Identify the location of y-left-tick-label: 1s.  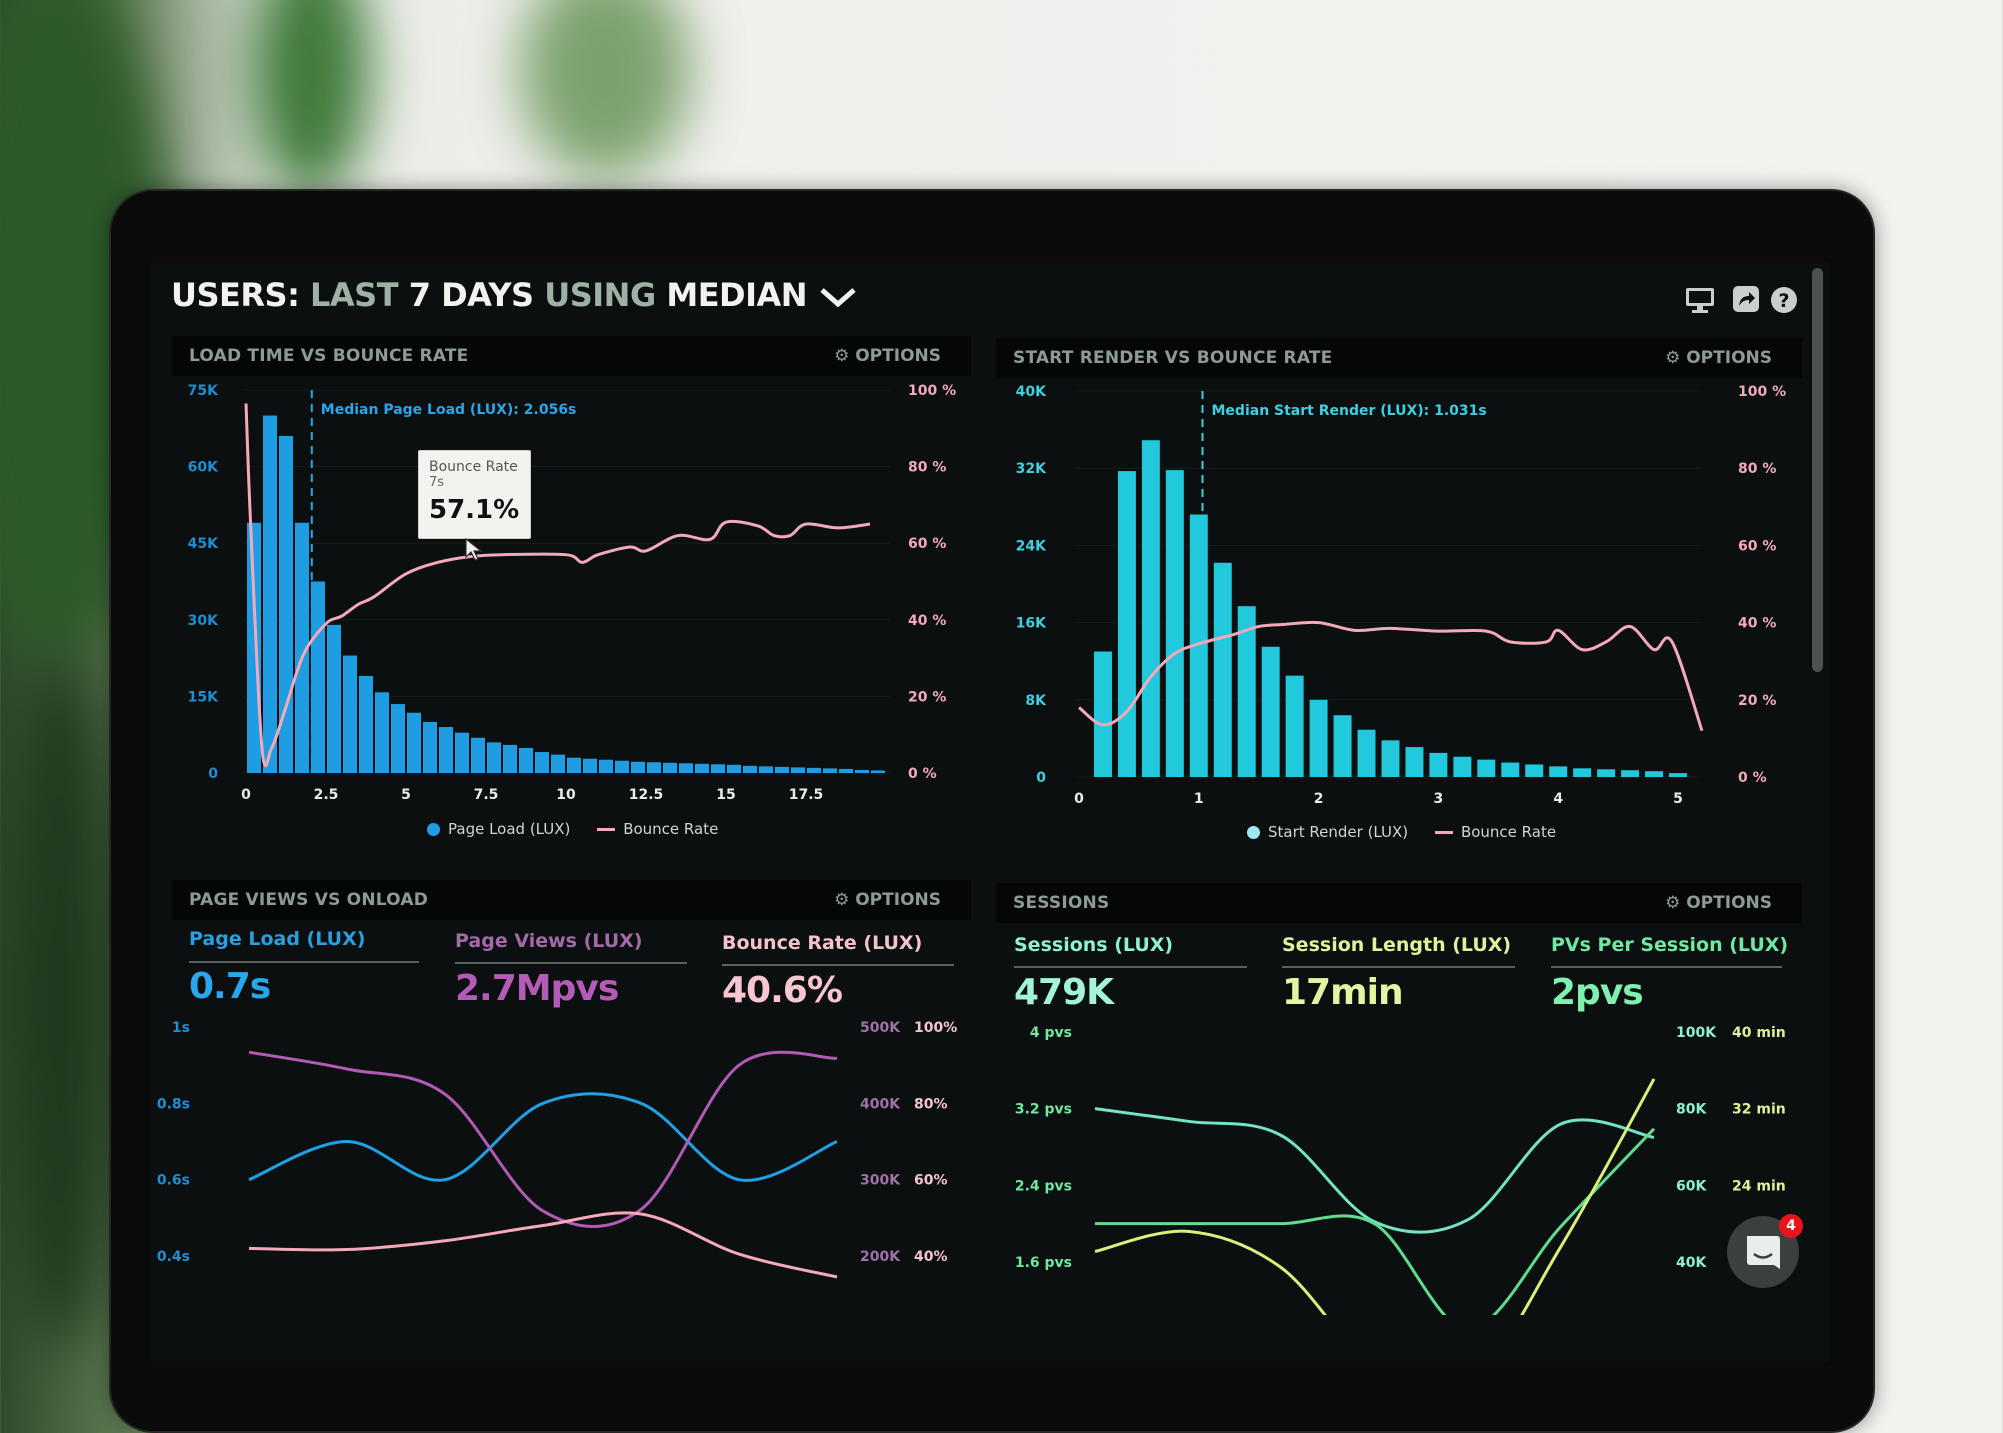
(181, 1028).